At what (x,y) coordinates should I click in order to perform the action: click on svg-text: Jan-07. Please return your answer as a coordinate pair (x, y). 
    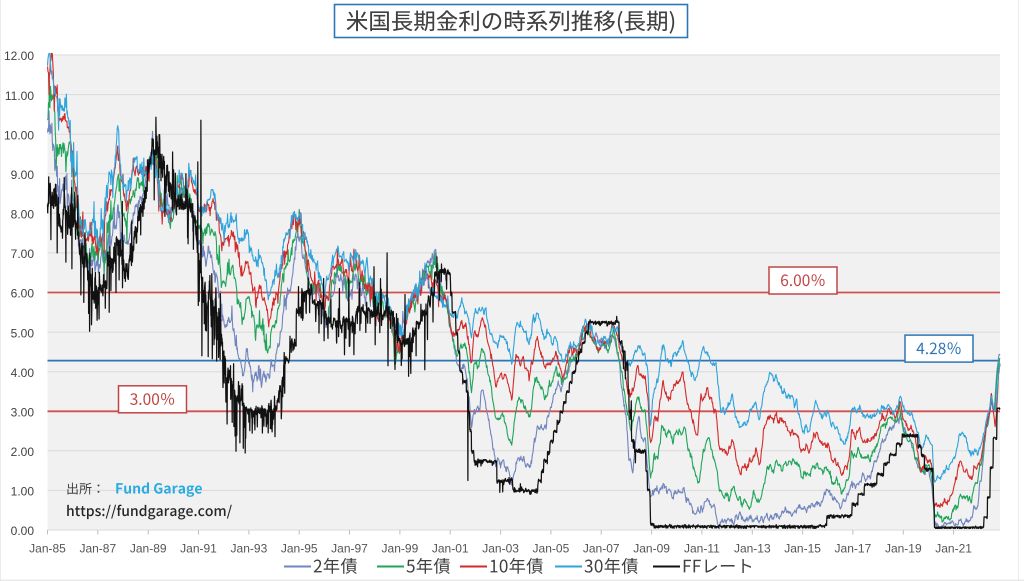
    Looking at the image, I should click on (601, 548).